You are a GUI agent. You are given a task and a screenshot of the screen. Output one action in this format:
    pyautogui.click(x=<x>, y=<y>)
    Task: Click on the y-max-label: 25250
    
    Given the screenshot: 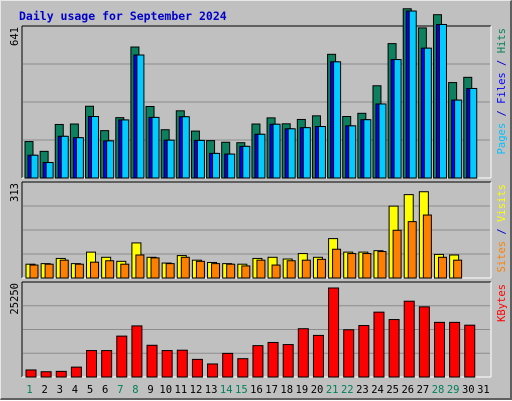 What is the action you would take?
    pyautogui.click(x=15, y=299)
    